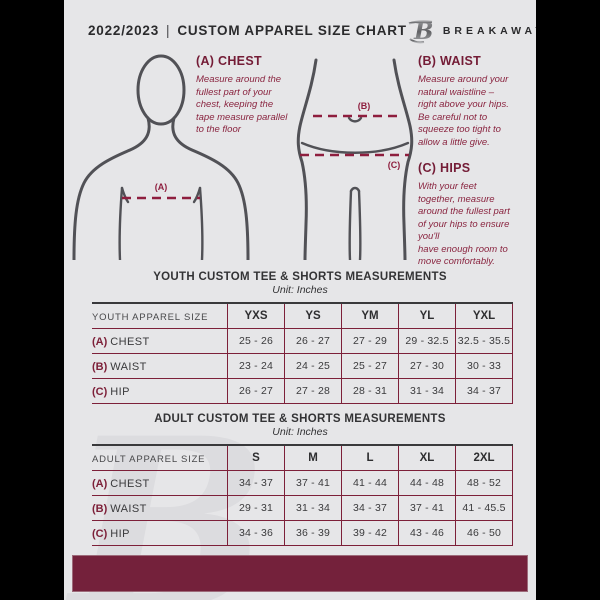 The height and width of the screenshot is (600, 600). I want to click on waist-heading: (B) WAIST, so click(450, 61).